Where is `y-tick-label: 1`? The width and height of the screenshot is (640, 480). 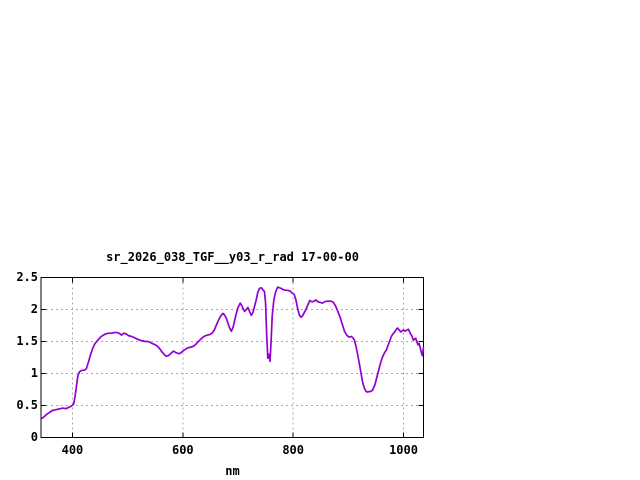
y-tick-label: 1 is located at coordinates (34, 373).